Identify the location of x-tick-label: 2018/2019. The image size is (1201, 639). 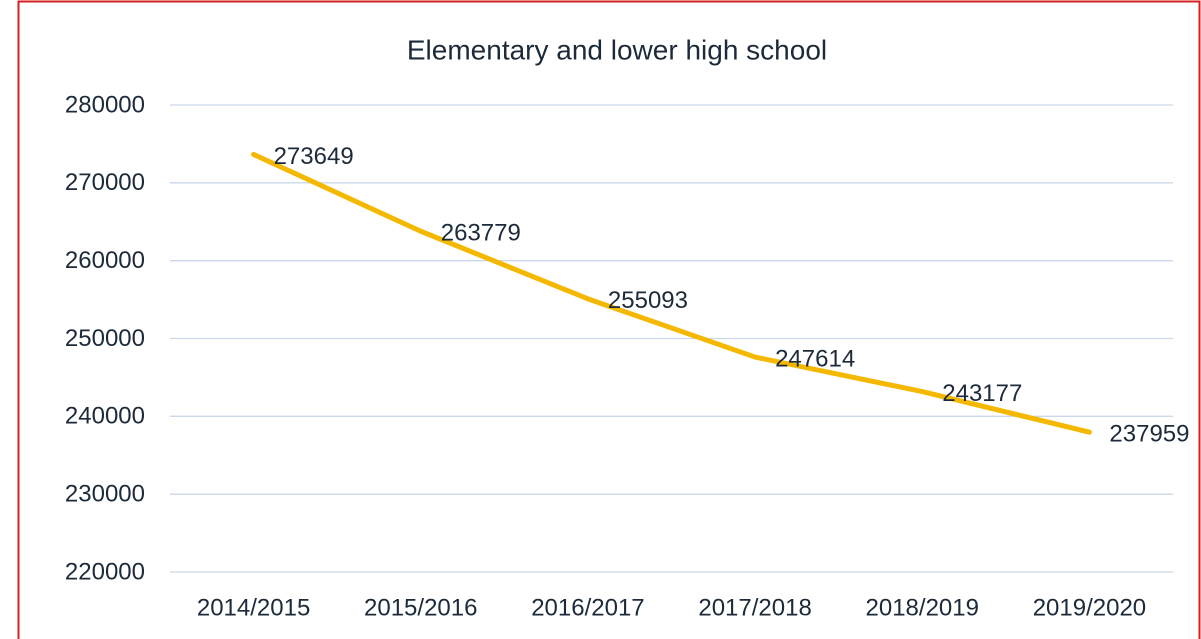
(922, 607).